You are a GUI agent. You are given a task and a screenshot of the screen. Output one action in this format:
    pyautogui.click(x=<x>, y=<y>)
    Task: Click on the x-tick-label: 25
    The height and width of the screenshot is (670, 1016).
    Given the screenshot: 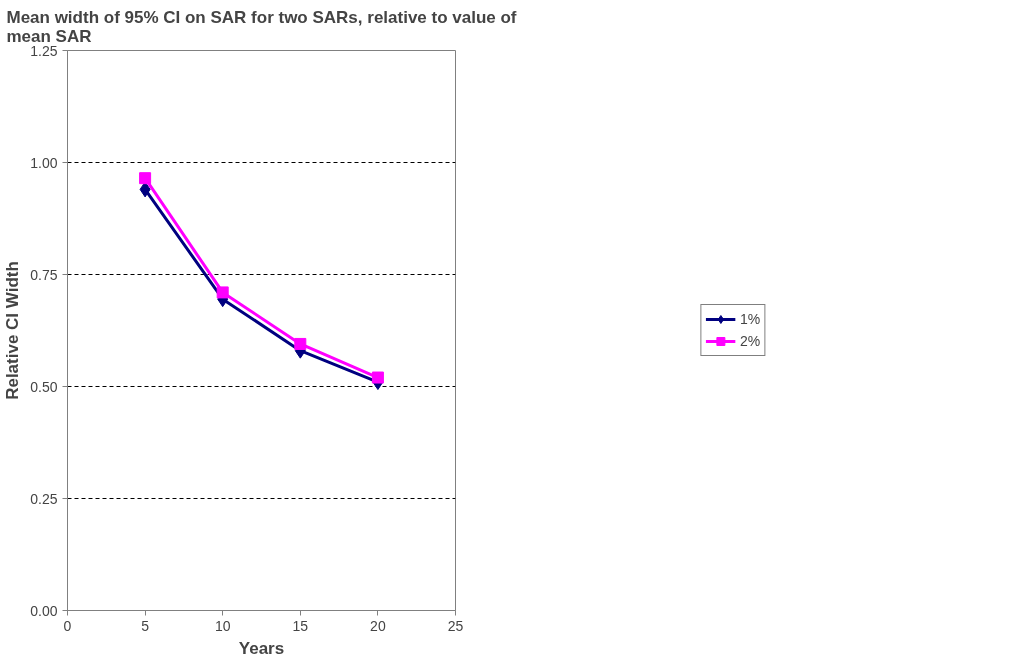 What is the action you would take?
    pyautogui.click(x=455, y=625)
    